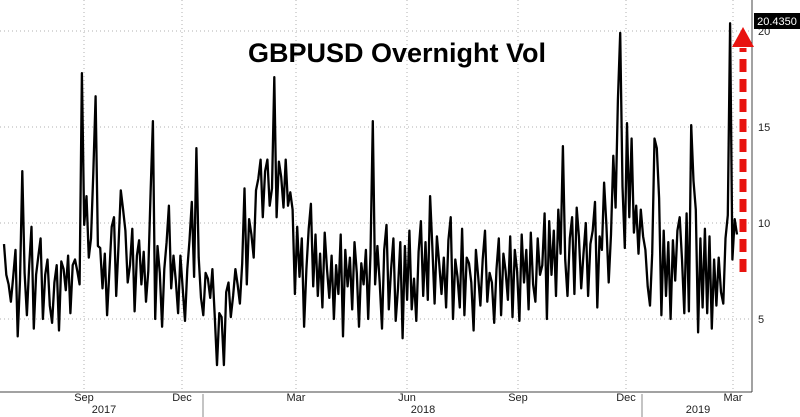 This screenshot has width=800, height=417. I want to click on chart-title: GBPUSD Overnight Vol, so click(397, 53).